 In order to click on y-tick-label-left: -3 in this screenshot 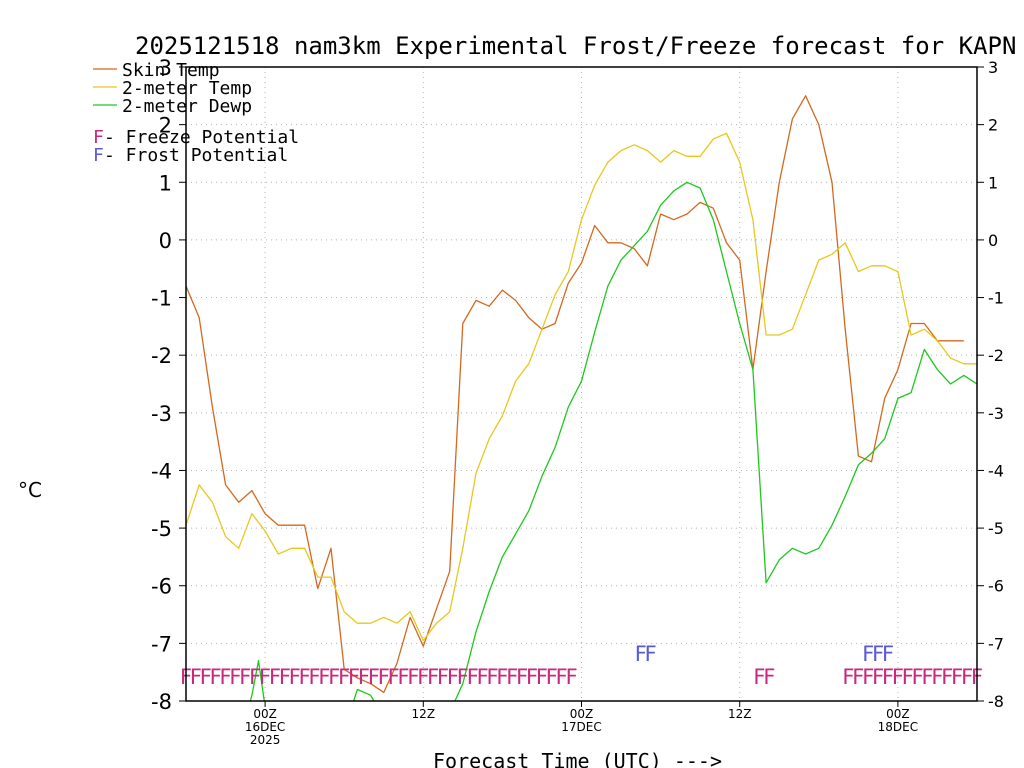, I will do `click(161, 414)`.